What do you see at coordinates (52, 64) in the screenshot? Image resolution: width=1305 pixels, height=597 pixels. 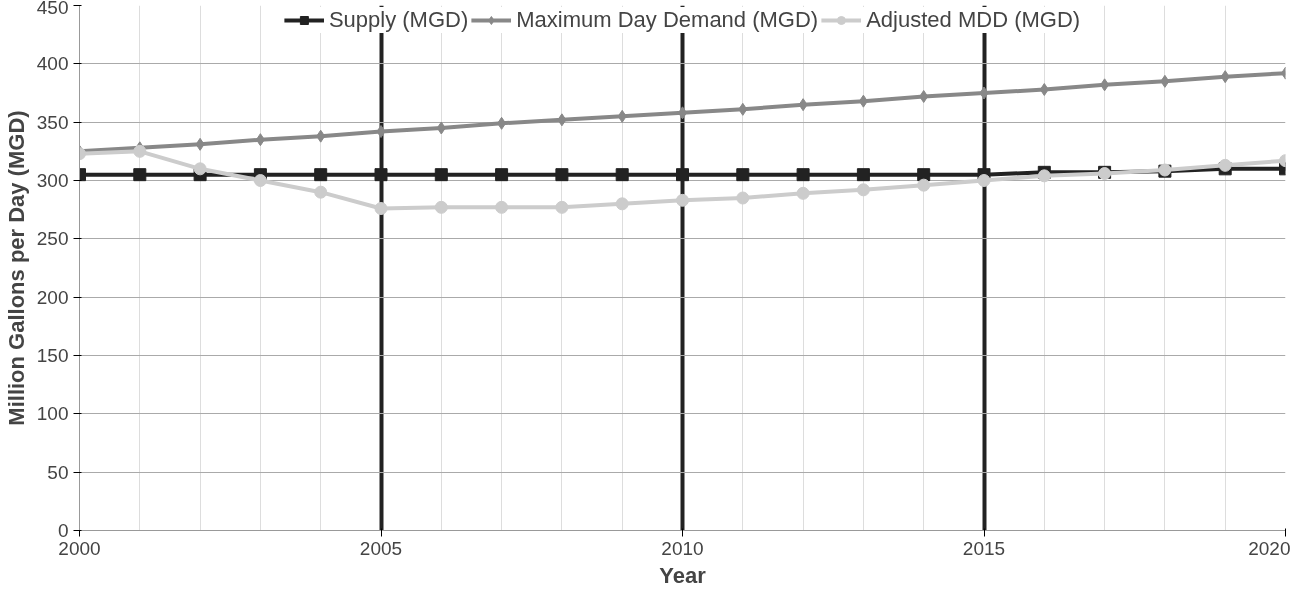 I see `y-tick-label: 400` at bounding box center [52, 64].